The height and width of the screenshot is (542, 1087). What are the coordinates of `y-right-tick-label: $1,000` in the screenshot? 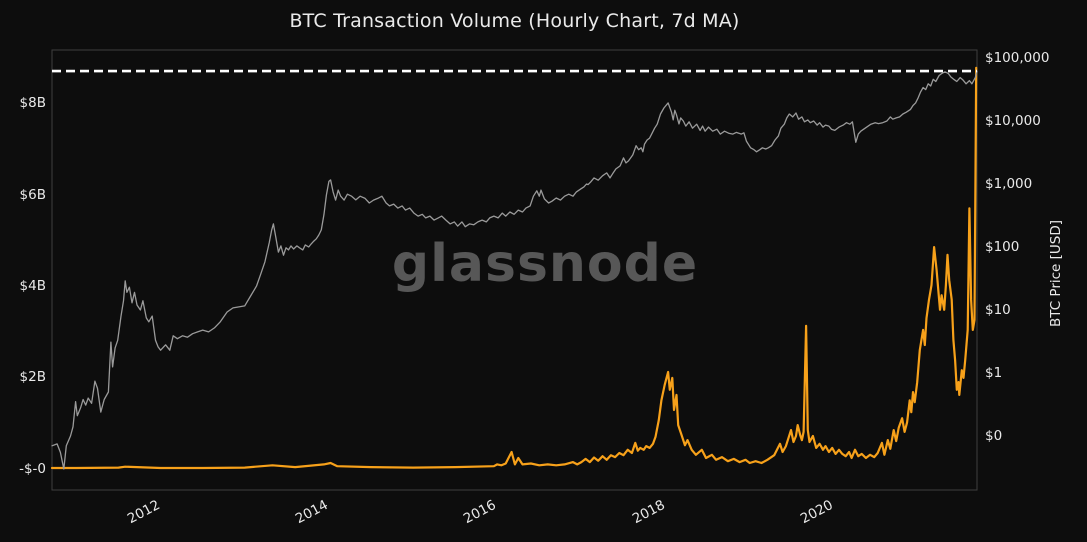 It's located at (1009, 184).